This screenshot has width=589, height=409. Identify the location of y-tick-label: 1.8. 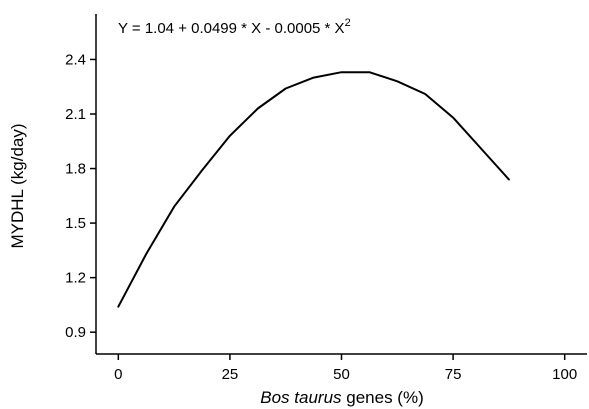
(75, 169).